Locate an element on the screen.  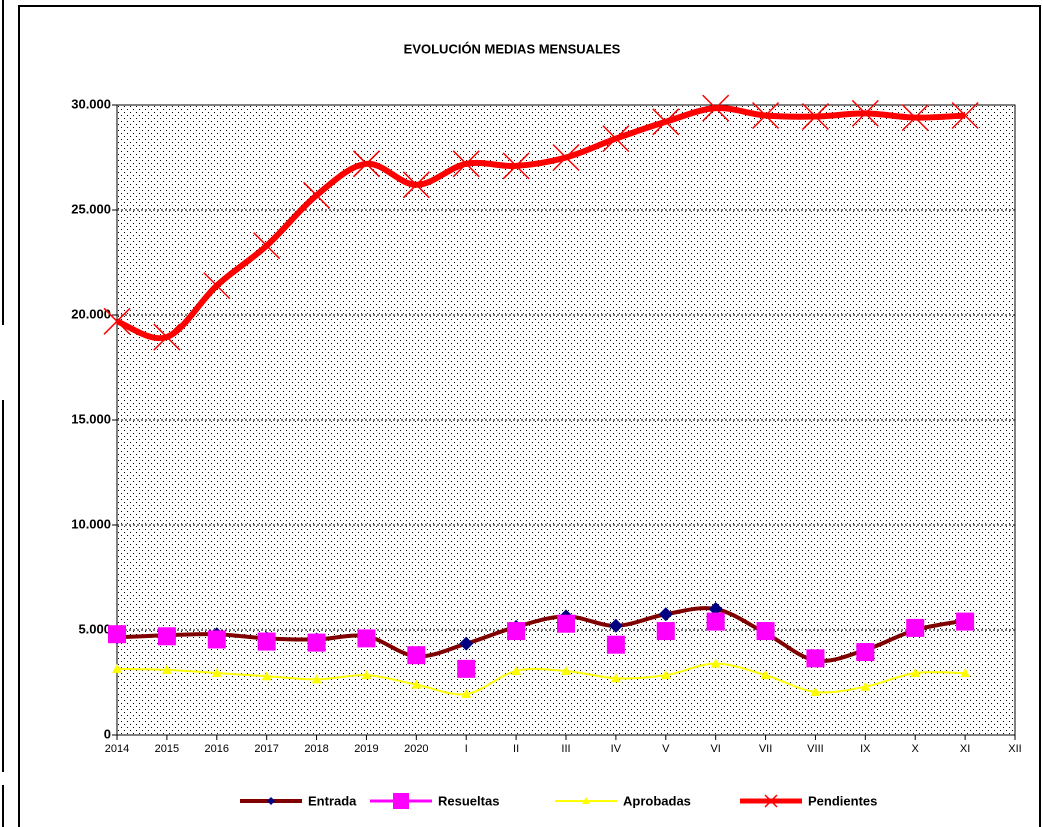
x-tick-label: 2014 is located at coordinates (117, 749).